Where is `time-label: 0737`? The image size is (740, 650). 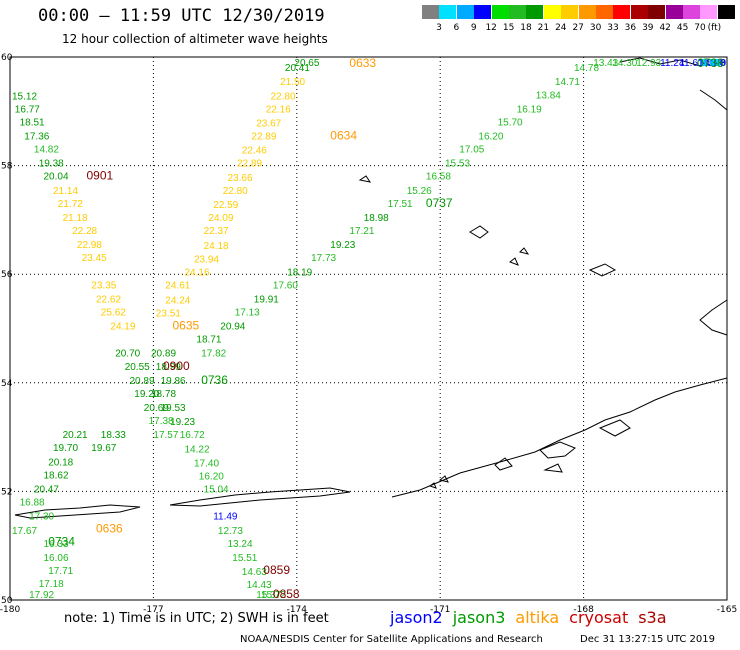 time-label: 0737 is located at coordinates (439, 203).